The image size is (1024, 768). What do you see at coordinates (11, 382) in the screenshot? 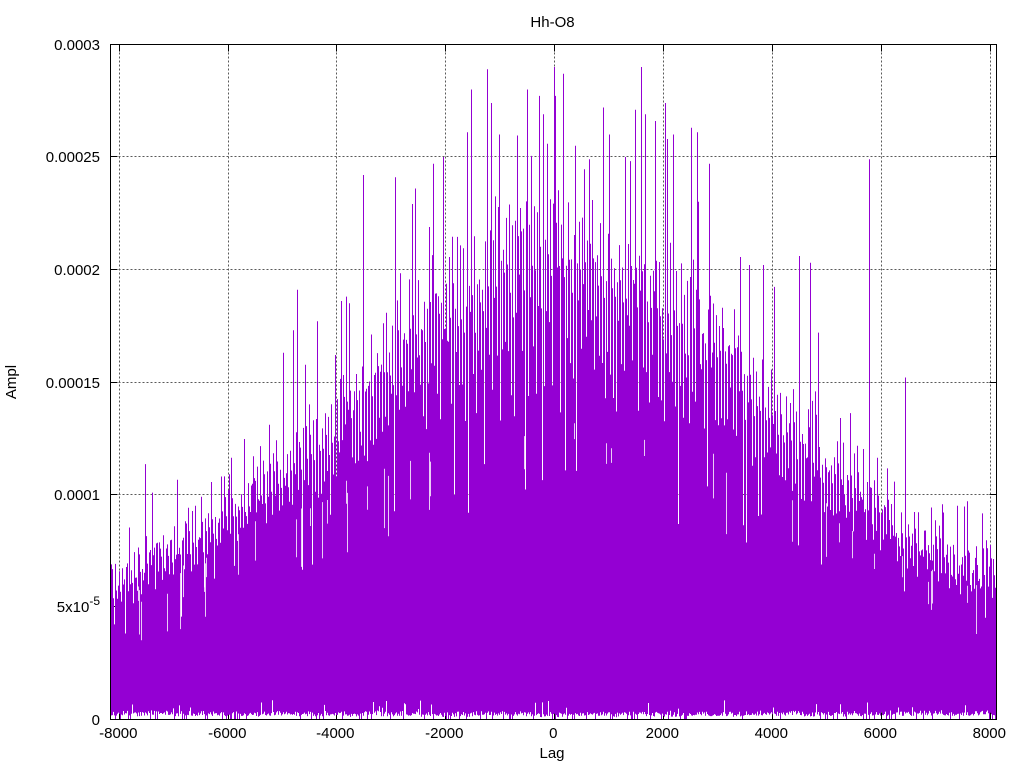
I see `svg-text: Ampl` at bounding box center [11, 382].